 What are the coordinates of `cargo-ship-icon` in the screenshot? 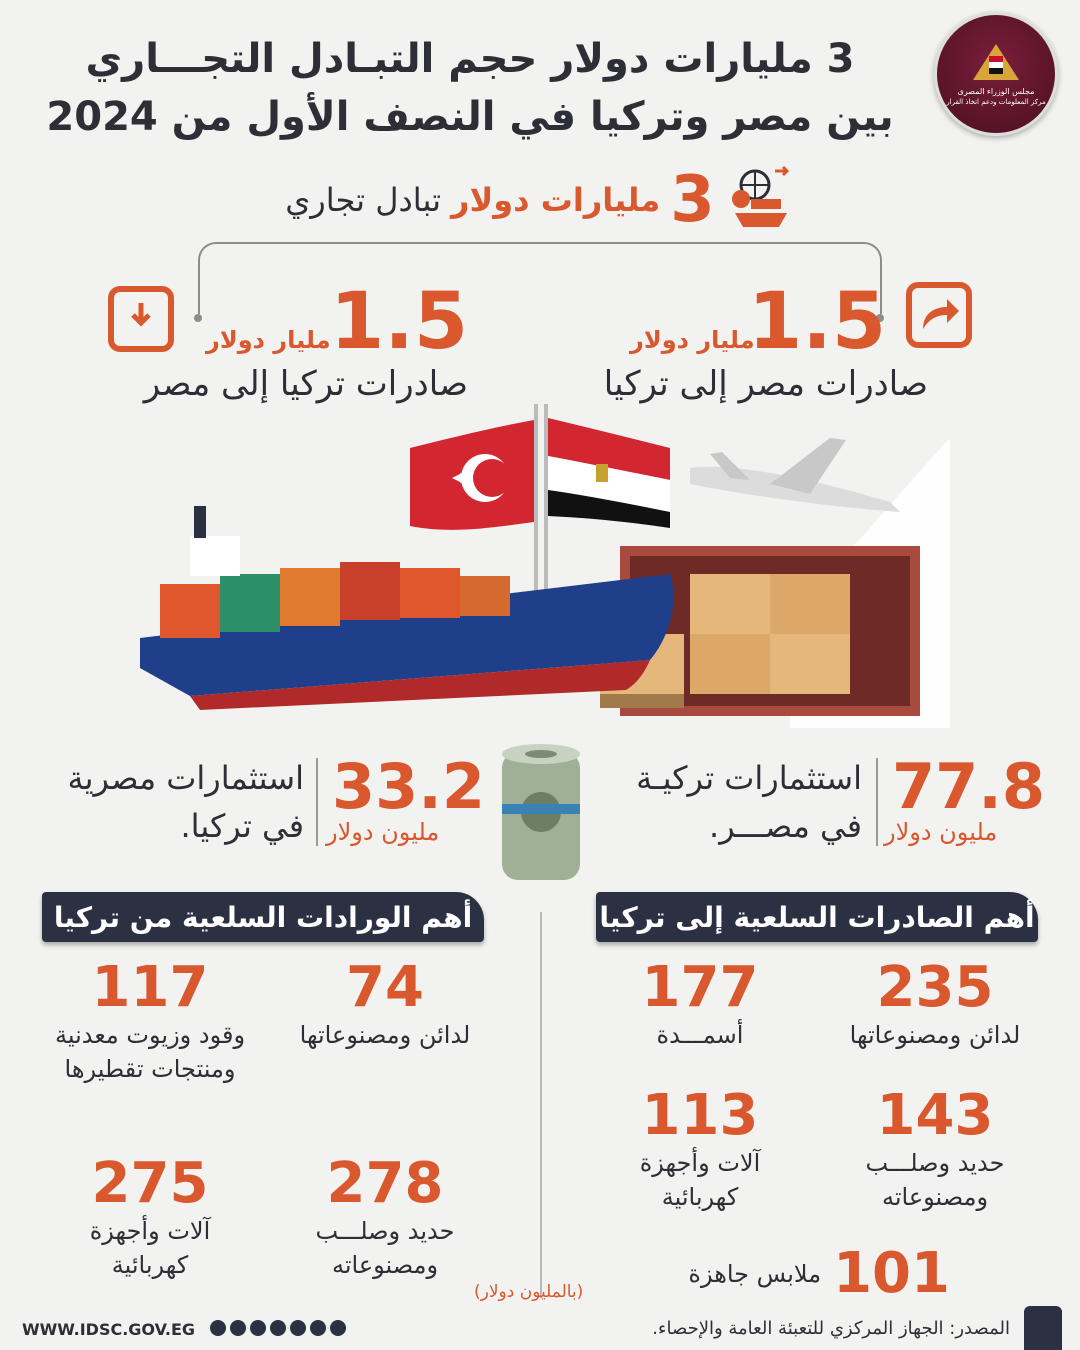 It's located at (407, 608).